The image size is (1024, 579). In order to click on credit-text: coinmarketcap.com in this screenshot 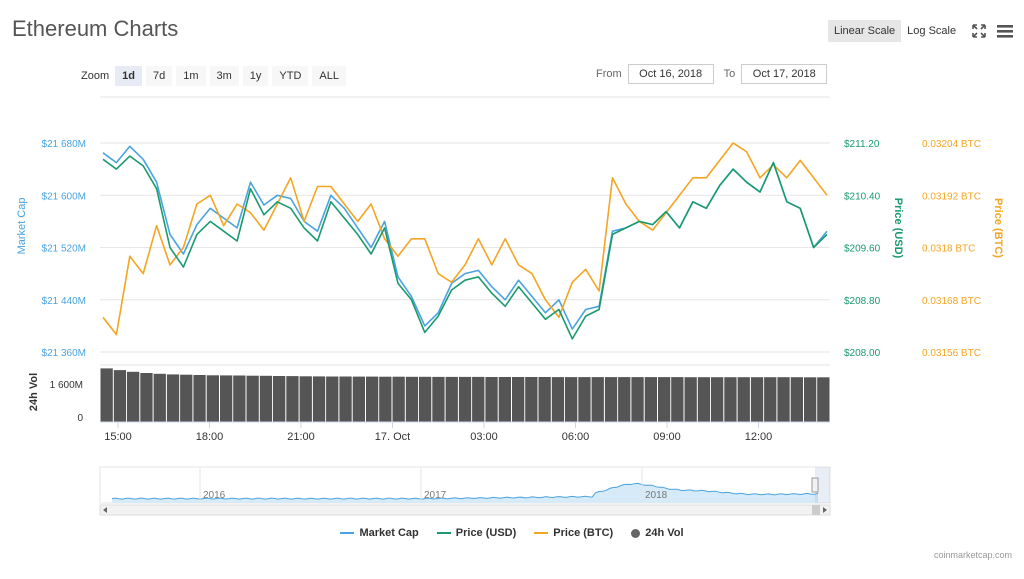, I will do `click(972, 555)`.